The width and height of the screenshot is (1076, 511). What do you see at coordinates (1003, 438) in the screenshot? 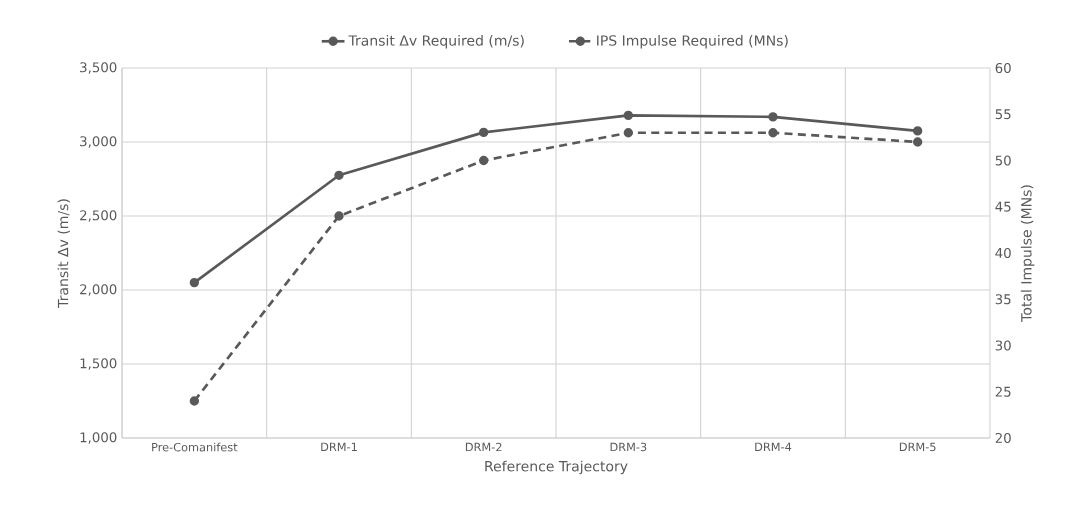
I see `y2-tick-label: 20` at bounding box center [1003, 438].